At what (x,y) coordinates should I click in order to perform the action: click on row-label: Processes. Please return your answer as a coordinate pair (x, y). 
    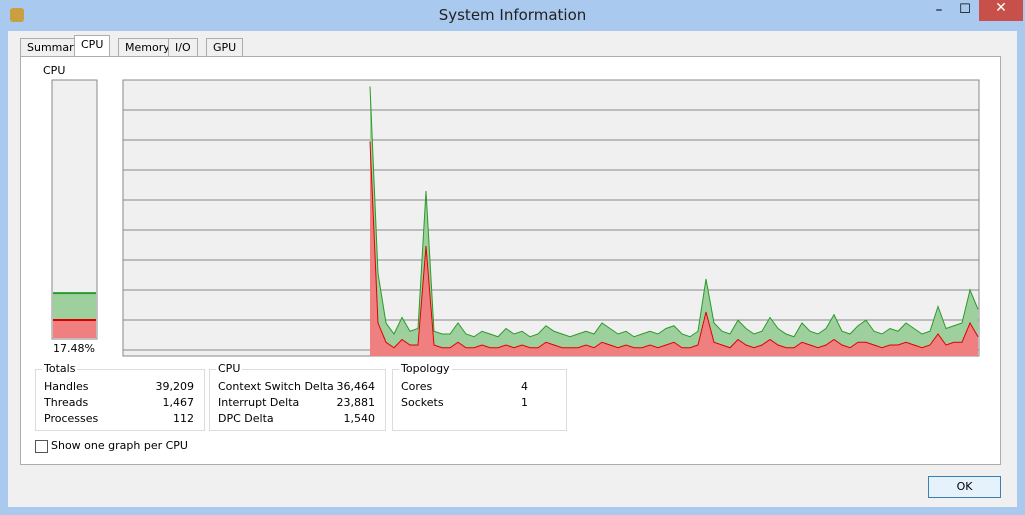
    Looking at the image, I should click on (71, 418).